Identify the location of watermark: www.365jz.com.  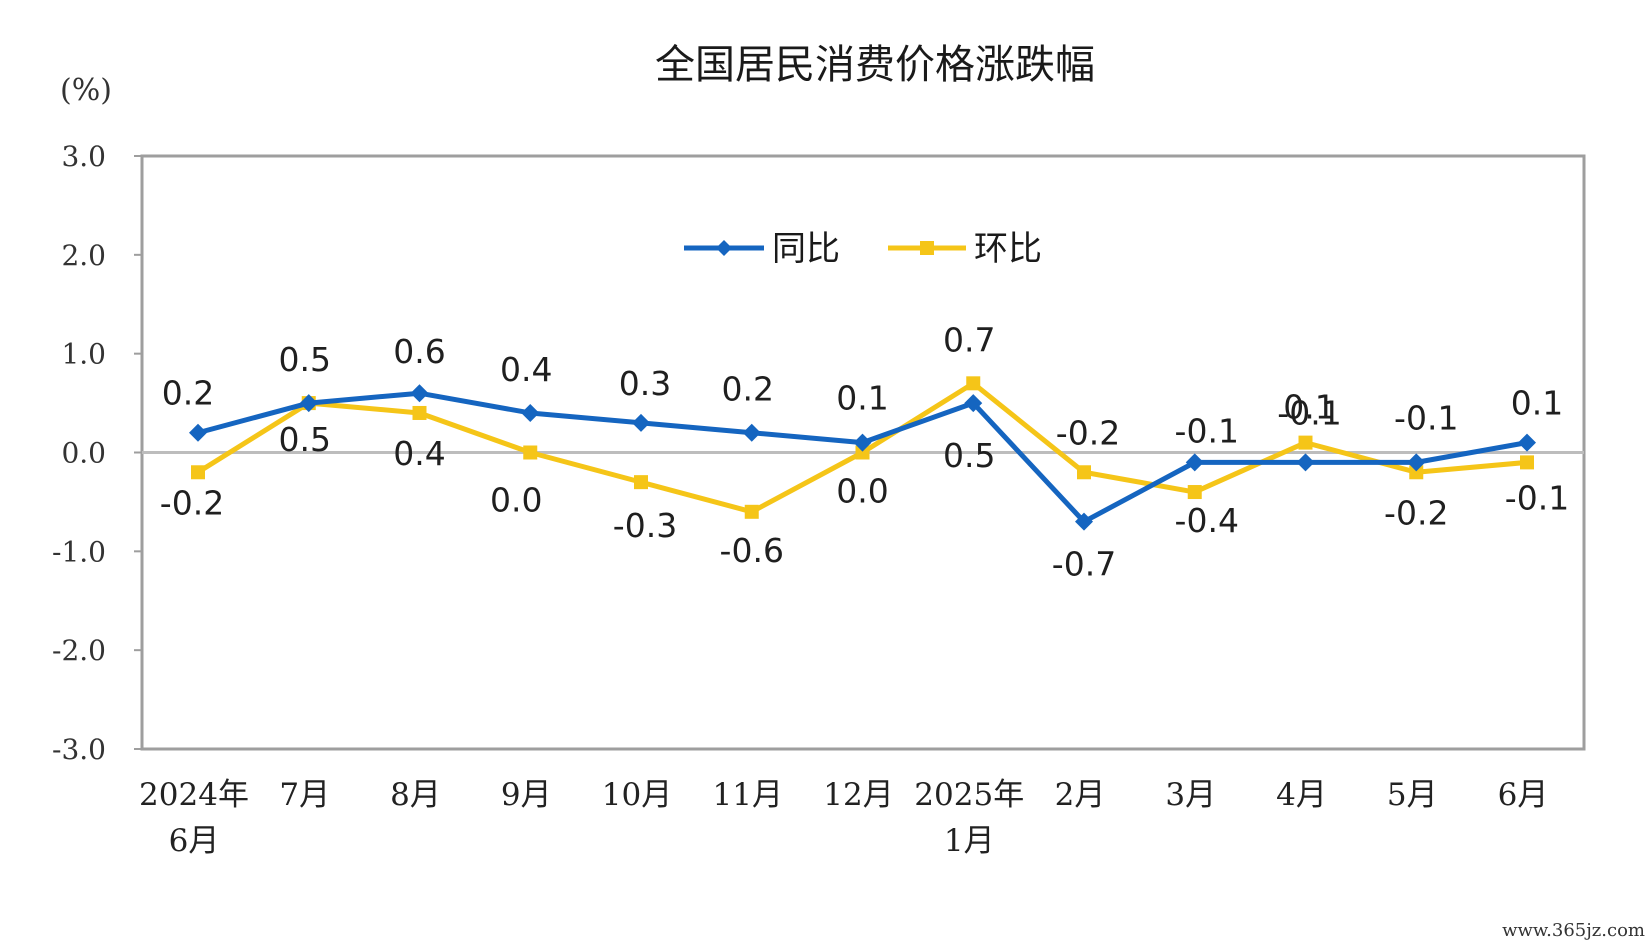
(1573, 930).